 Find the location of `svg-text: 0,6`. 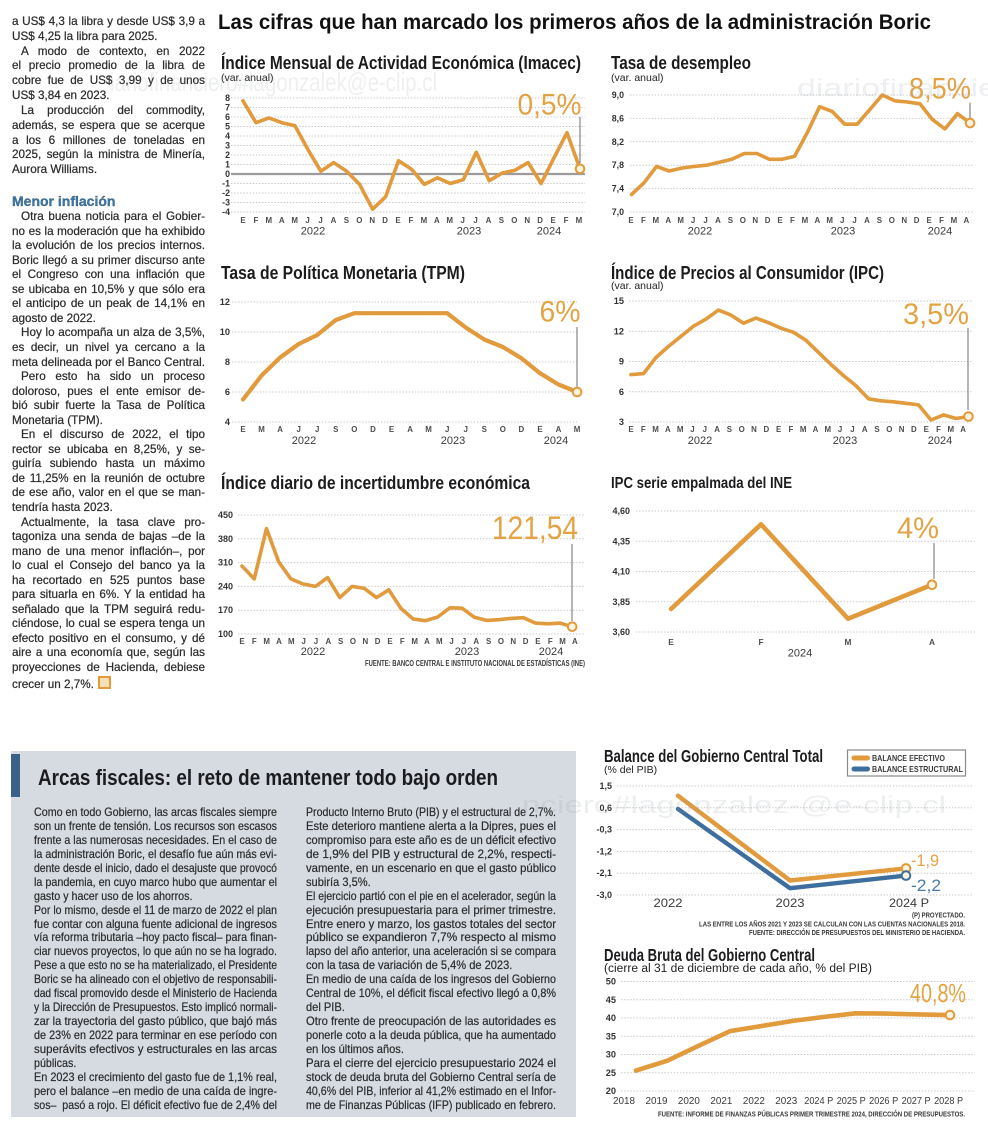

svg-text: 0,6 is located at coordinates (605, 808).